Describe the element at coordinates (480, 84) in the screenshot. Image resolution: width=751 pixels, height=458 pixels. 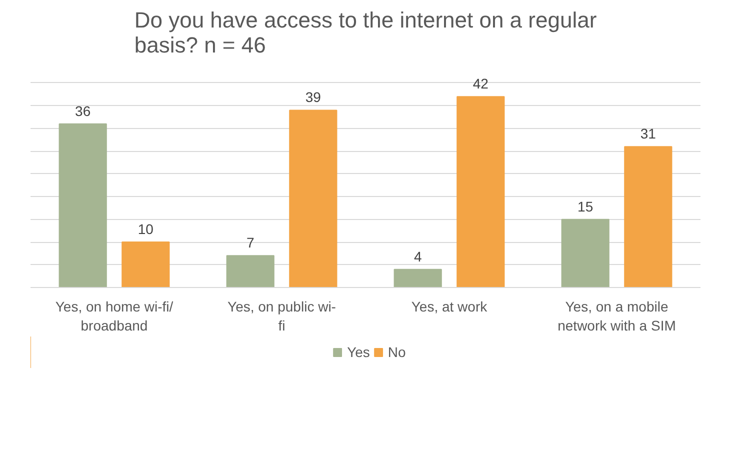
I see `data-label: 42` at that location.